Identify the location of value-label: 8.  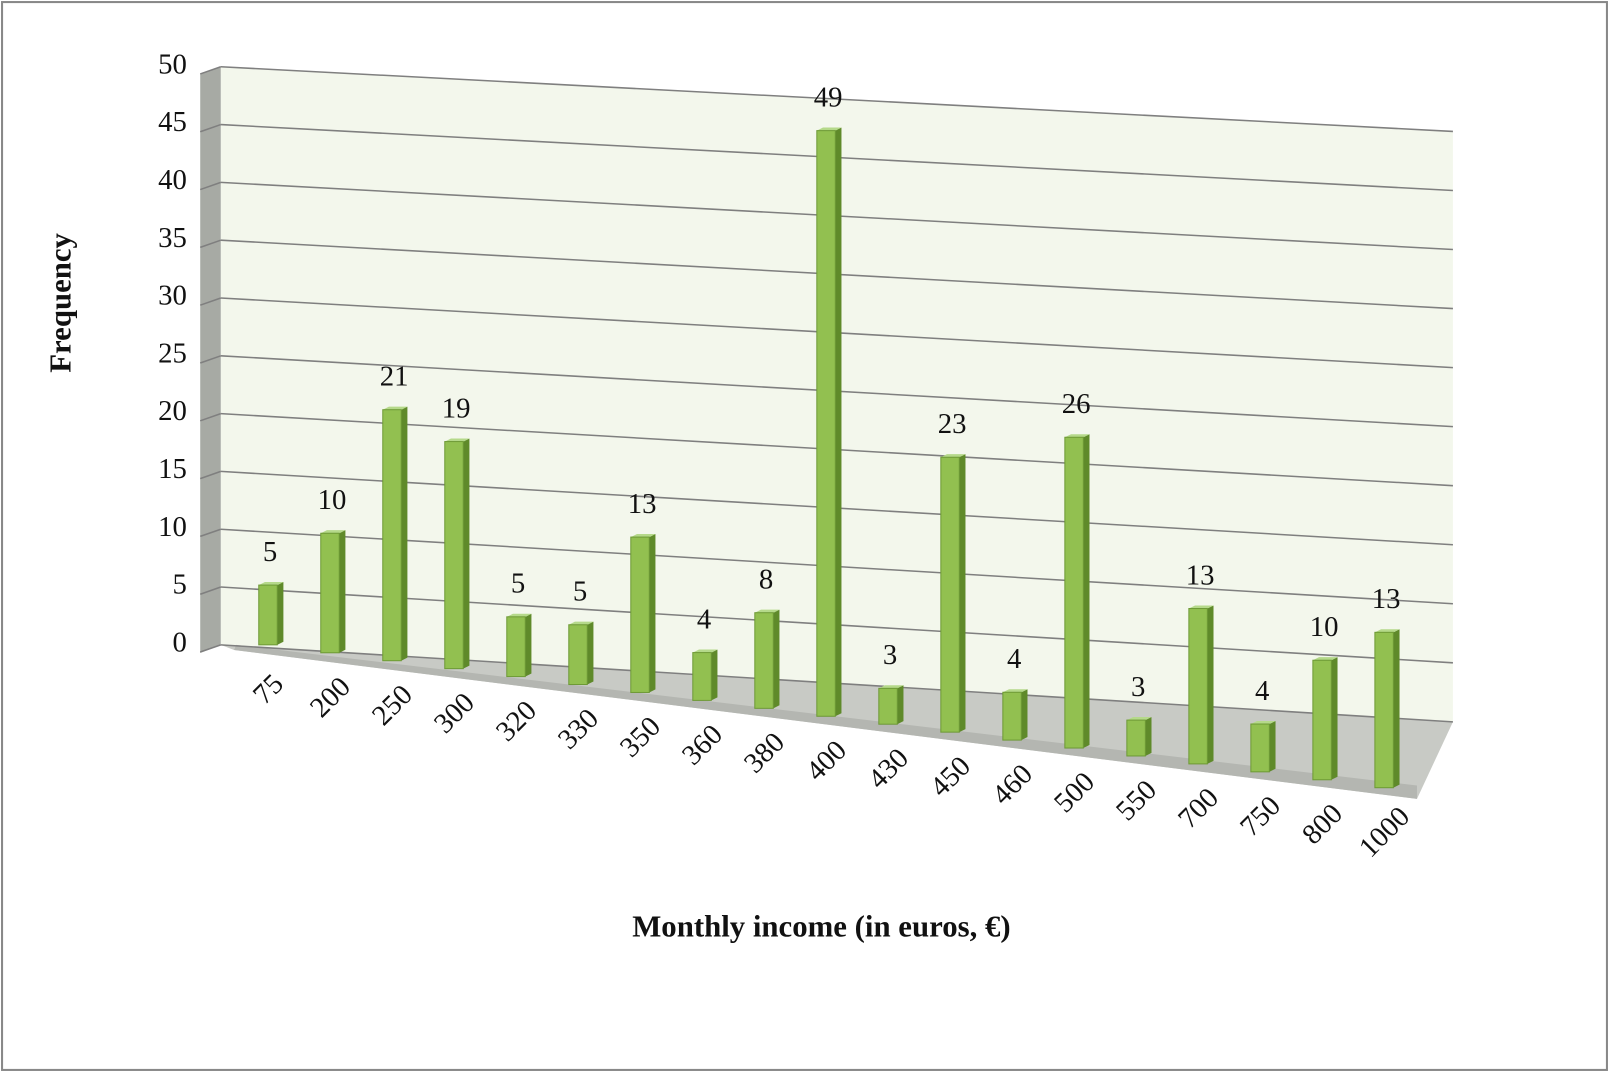
(766, 580).